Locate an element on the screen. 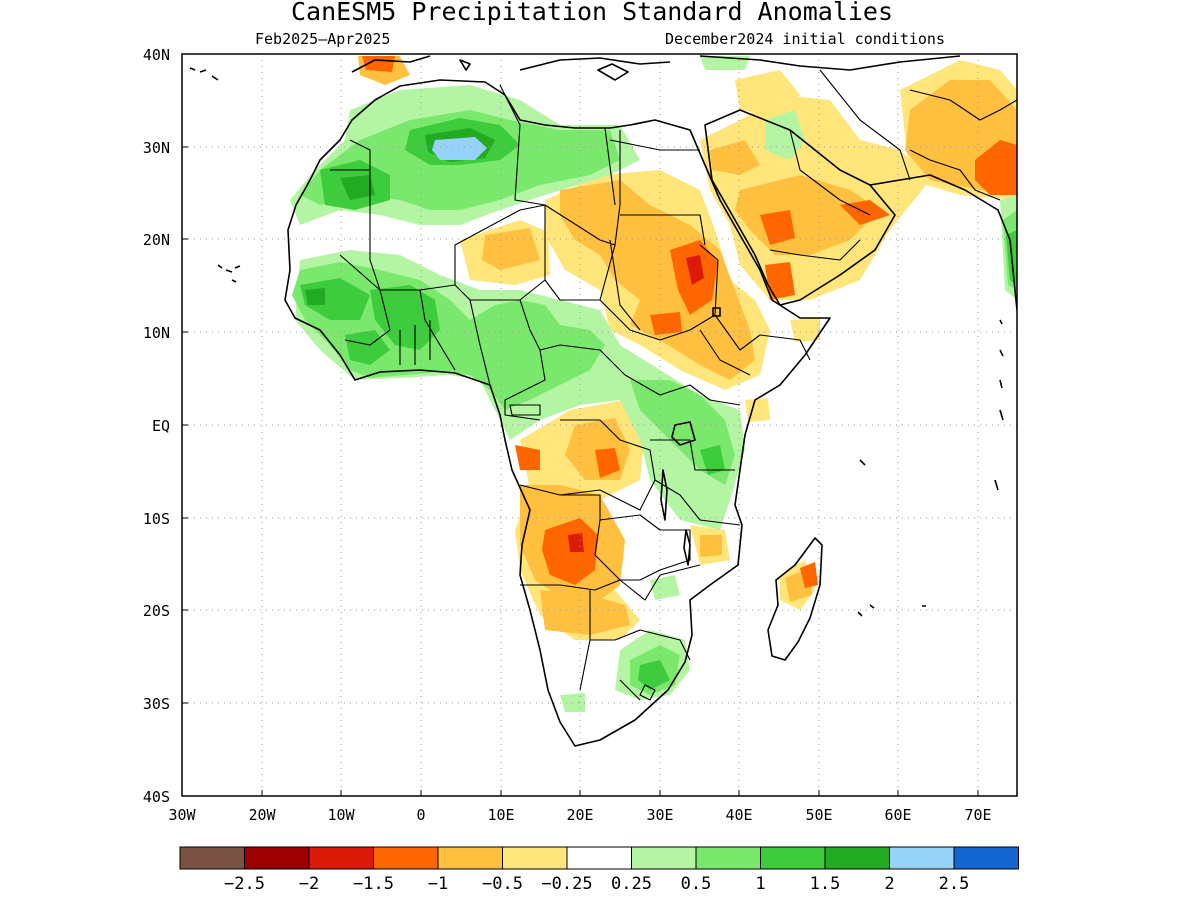 The width and height of the screenshot is (1200, 900). forecast-period: Feb2025–Apr2025 is located at coordinates (322, 39).